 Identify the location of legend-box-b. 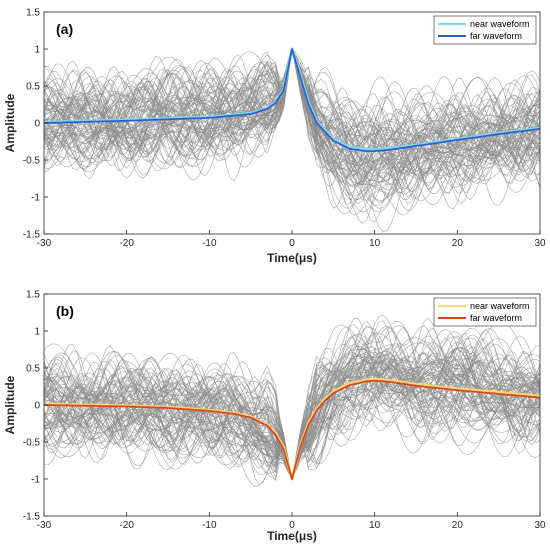
(485, 312).